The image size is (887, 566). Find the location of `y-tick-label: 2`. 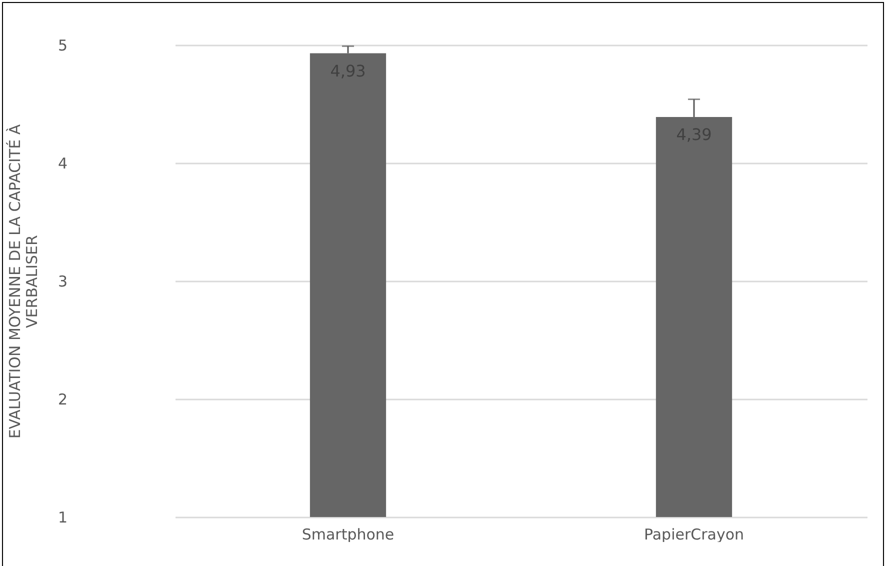

y-tick-label: 2 is located at coordinates (63, 399).